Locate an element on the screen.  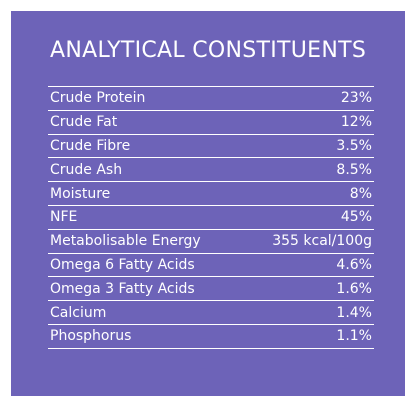
row-value: 8.5% is located at coordinates (354, 169).